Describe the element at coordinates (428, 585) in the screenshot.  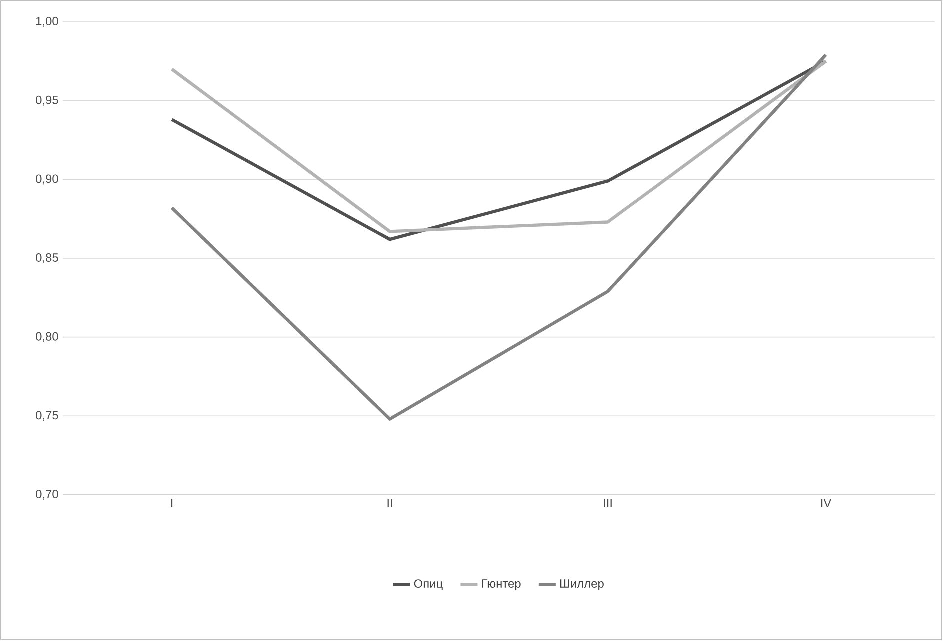
I see `legend-label: Опиц` at that location.